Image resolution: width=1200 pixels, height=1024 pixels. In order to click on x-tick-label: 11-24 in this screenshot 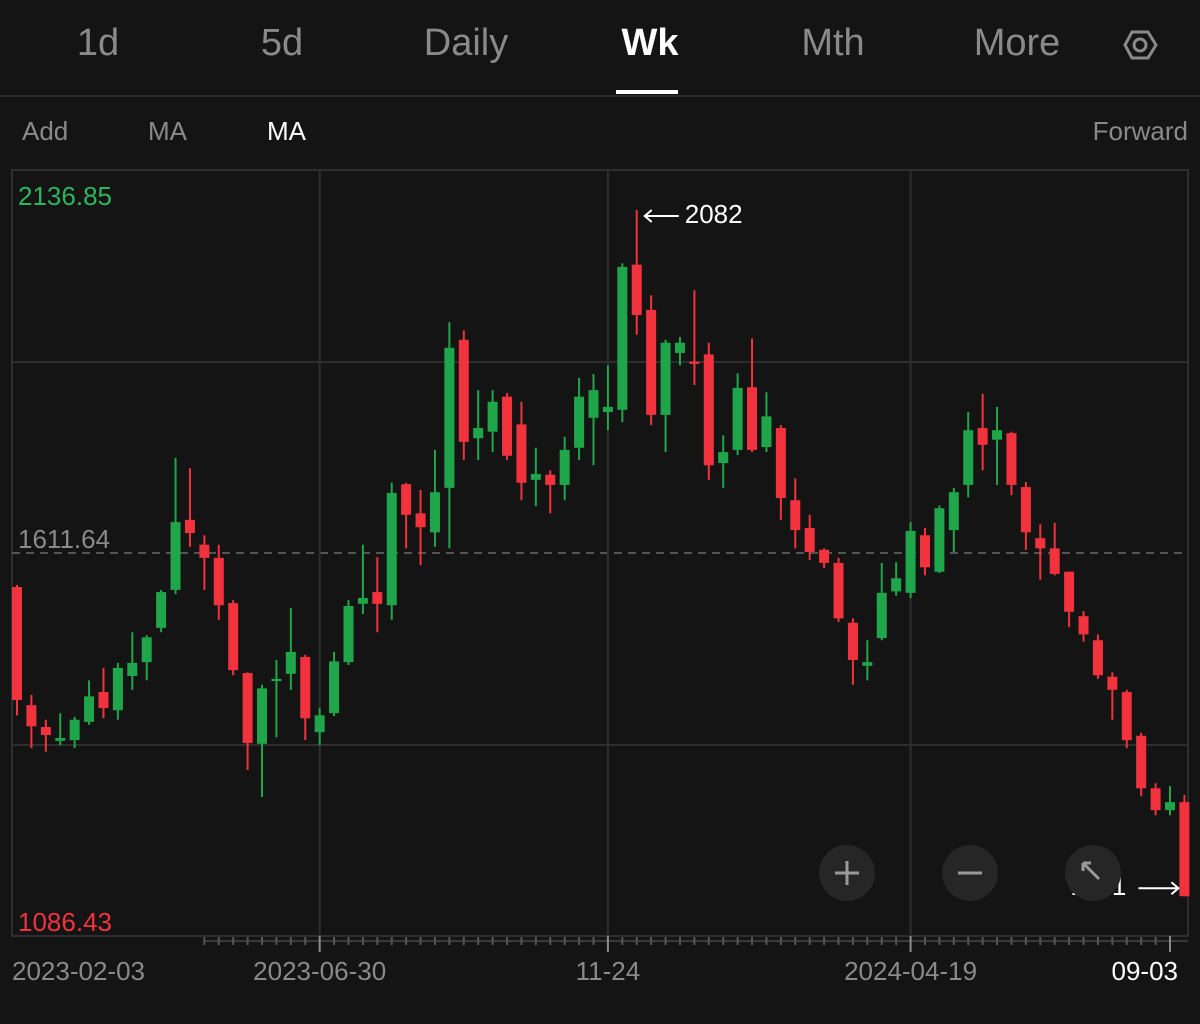, I will do `click(608, 971)`.